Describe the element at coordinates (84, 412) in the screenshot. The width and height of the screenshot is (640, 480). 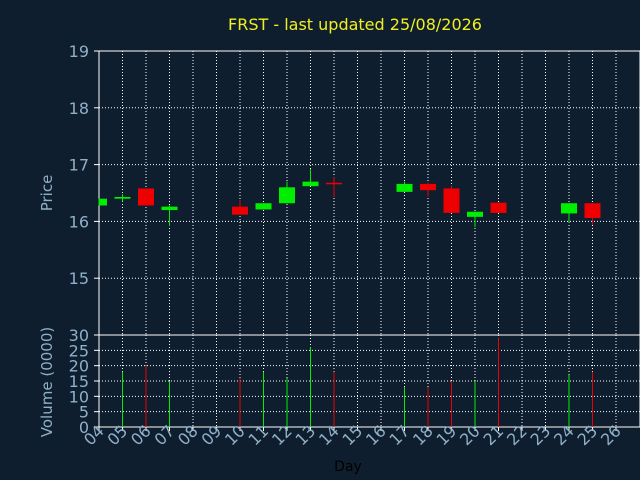
I see `volume-tick-label: 5` at that location.